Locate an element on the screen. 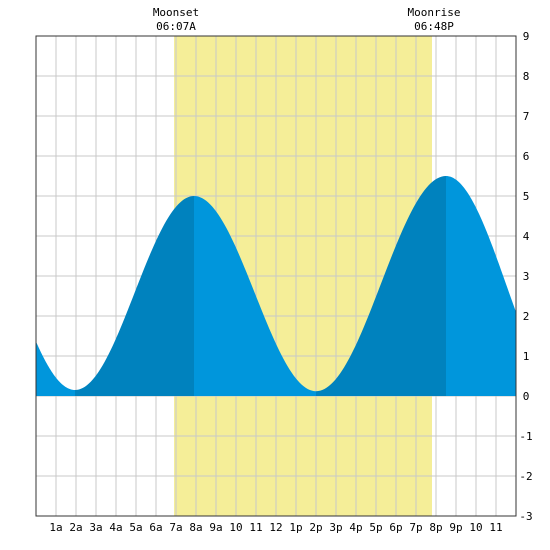  y-tick-label: -2 is located at coordinates (525, 476).